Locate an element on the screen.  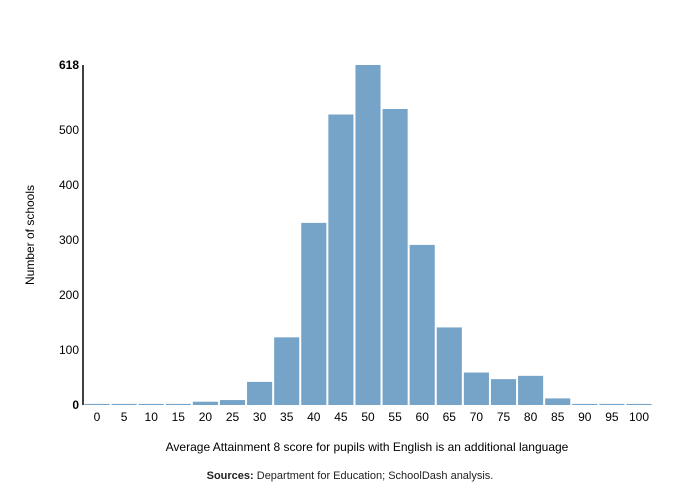
x-tick-label-55: 55 is located at coordinates (395, 417).